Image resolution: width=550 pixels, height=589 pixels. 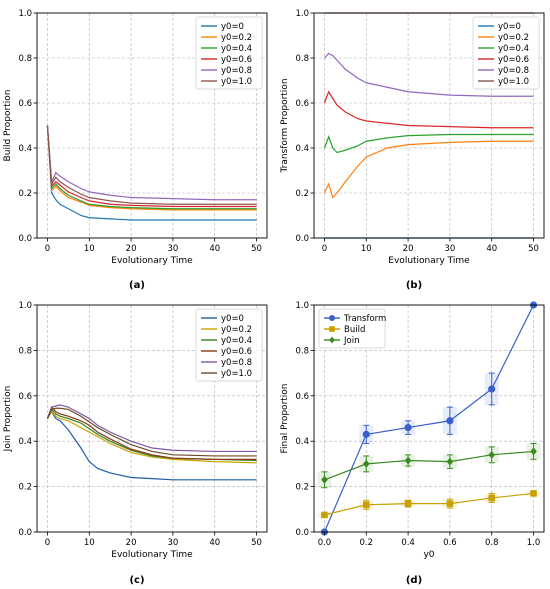 I want to click on x-tick-label: 0.0, so click(x=325, y=543).